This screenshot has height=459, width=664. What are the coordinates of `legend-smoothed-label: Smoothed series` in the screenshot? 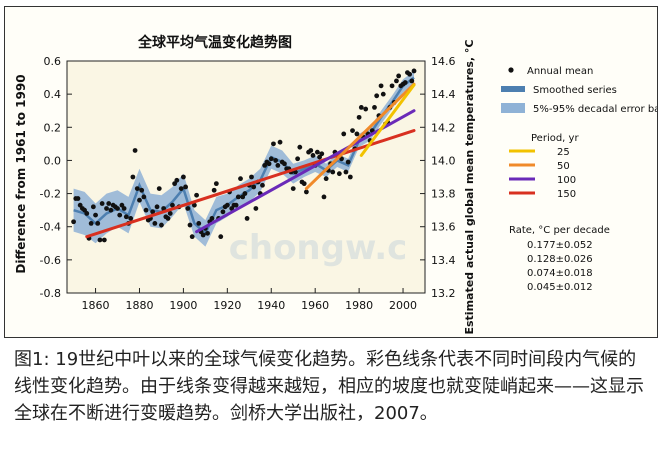 It's located at (575, 90).